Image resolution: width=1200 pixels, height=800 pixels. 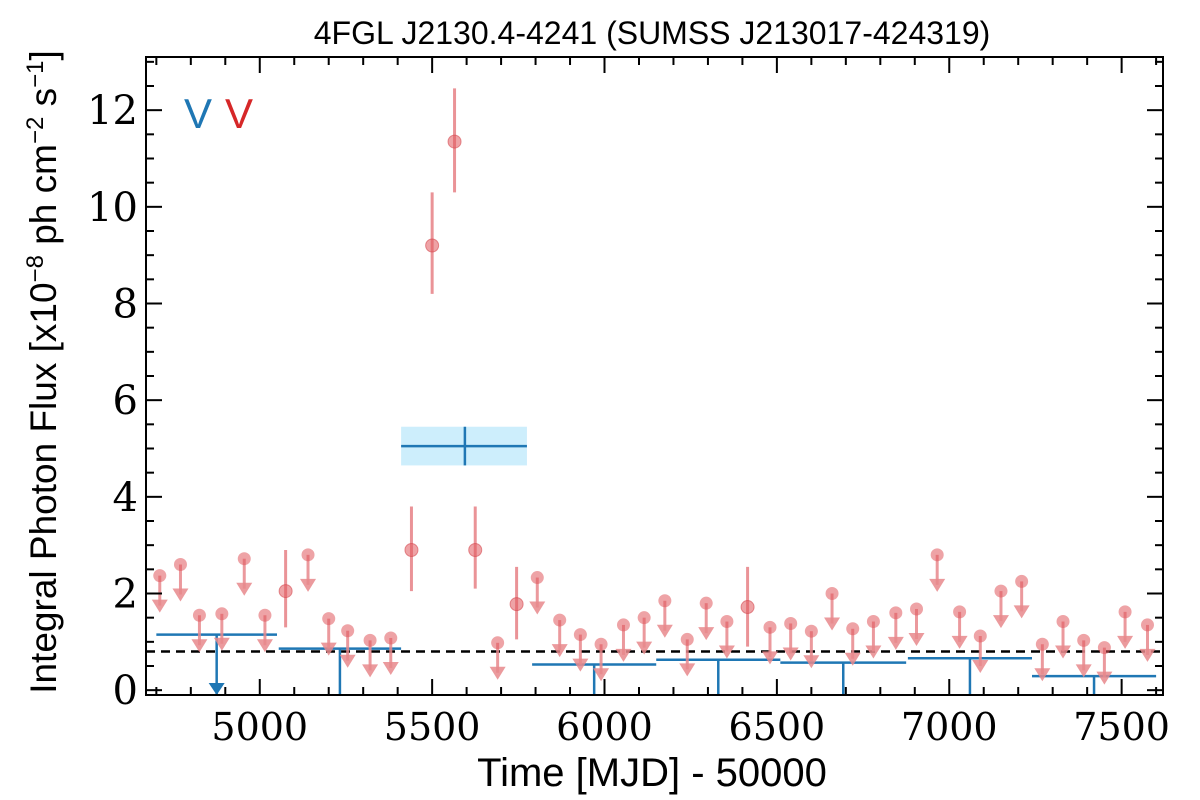 I want to click on long-bin-upper-limit-arrow, so click(x=216, y=689).